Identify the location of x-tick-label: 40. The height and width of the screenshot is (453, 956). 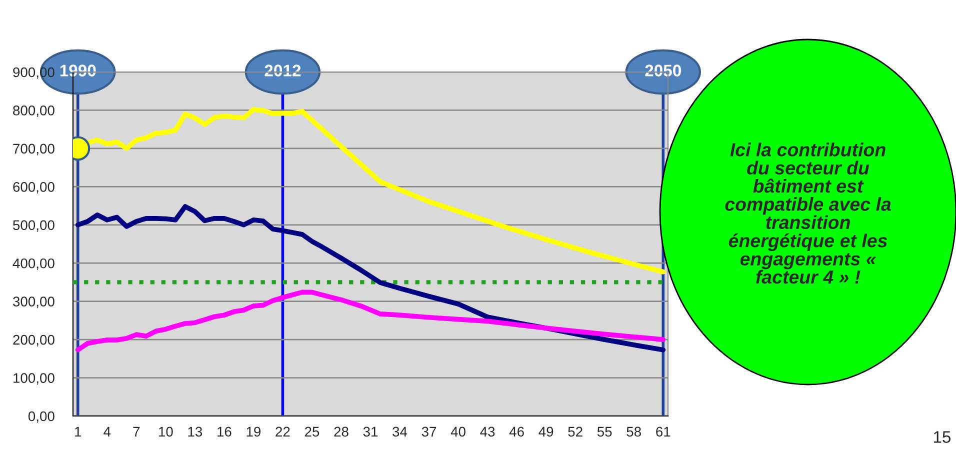
(458, 431).